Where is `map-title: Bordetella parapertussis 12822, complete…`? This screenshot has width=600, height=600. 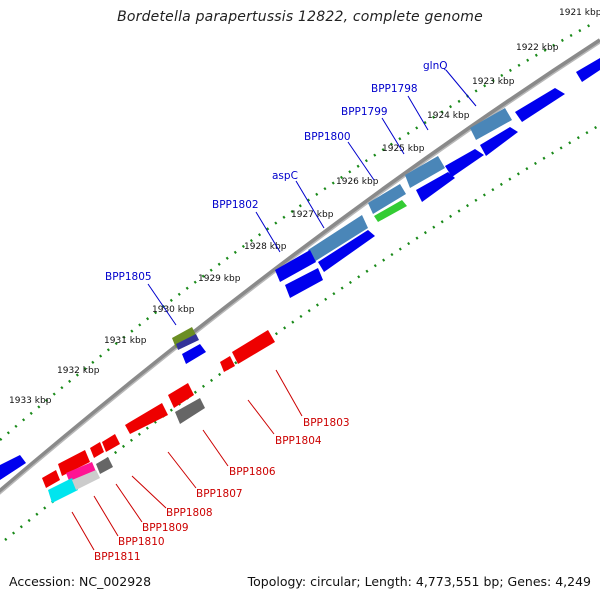
map-title: Bordetella parapertussis 12822, complete… is located at coordinates (300, 17).